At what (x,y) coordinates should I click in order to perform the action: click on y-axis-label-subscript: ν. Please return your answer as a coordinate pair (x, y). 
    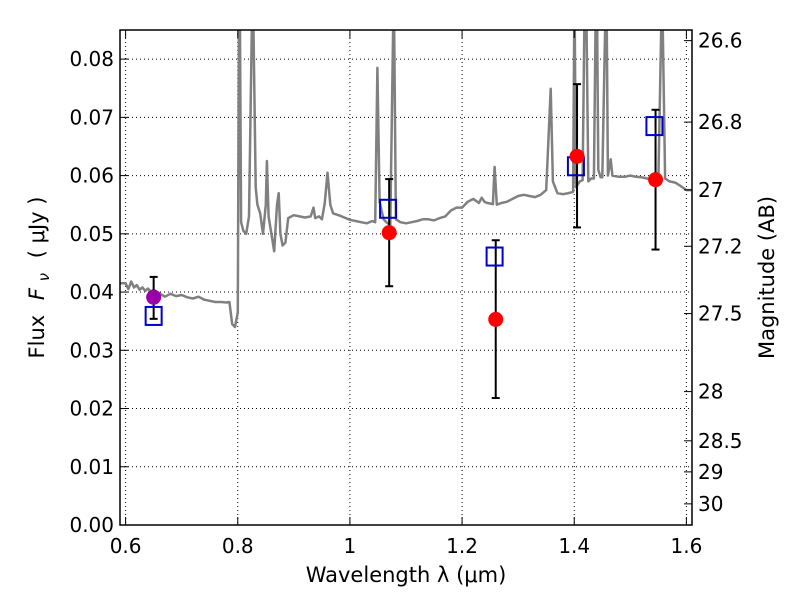
    Looking at the image, I should click on (44, 277).